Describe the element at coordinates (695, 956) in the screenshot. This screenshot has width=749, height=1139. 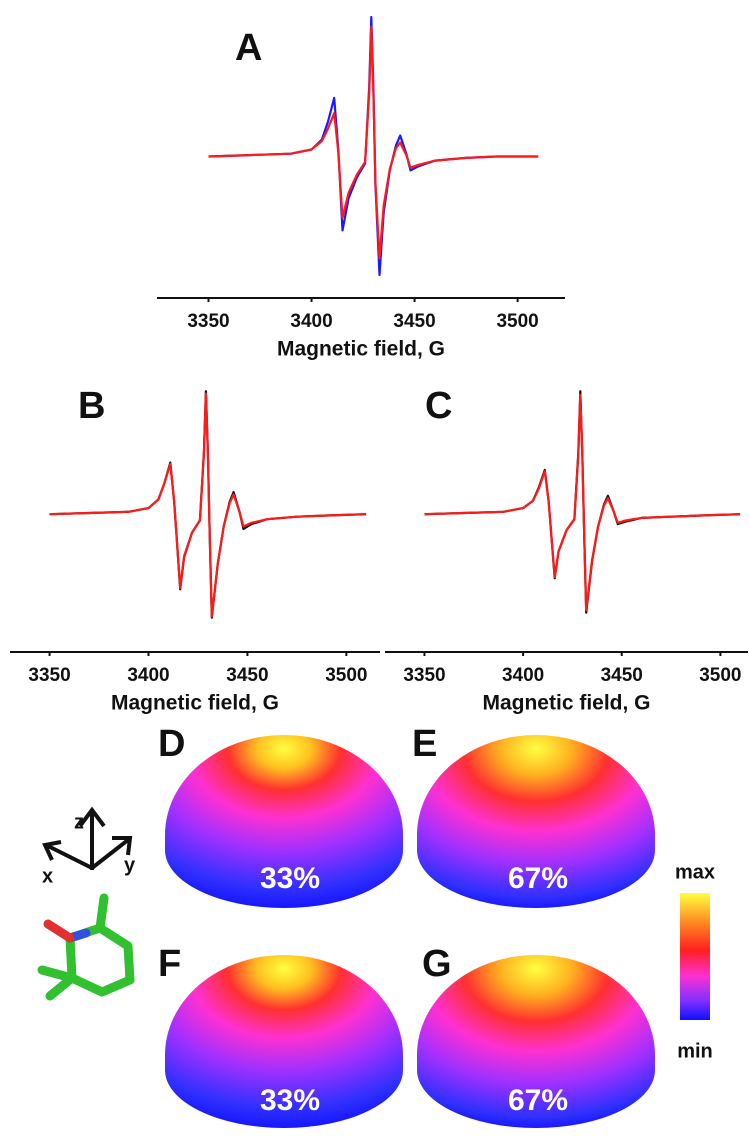
I see `colorbar` at that location.